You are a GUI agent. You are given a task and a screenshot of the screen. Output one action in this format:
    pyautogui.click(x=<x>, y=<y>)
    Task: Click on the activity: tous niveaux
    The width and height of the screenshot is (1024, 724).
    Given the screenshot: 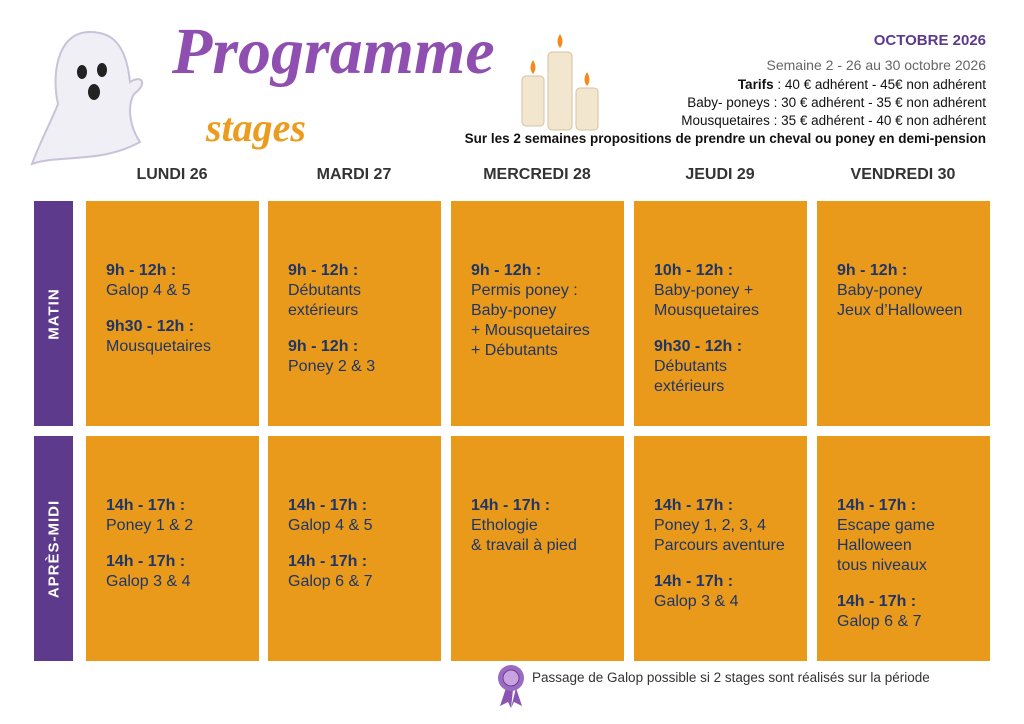 What is the action you would take?
    pyautogui.click(x=882, y=565)
    